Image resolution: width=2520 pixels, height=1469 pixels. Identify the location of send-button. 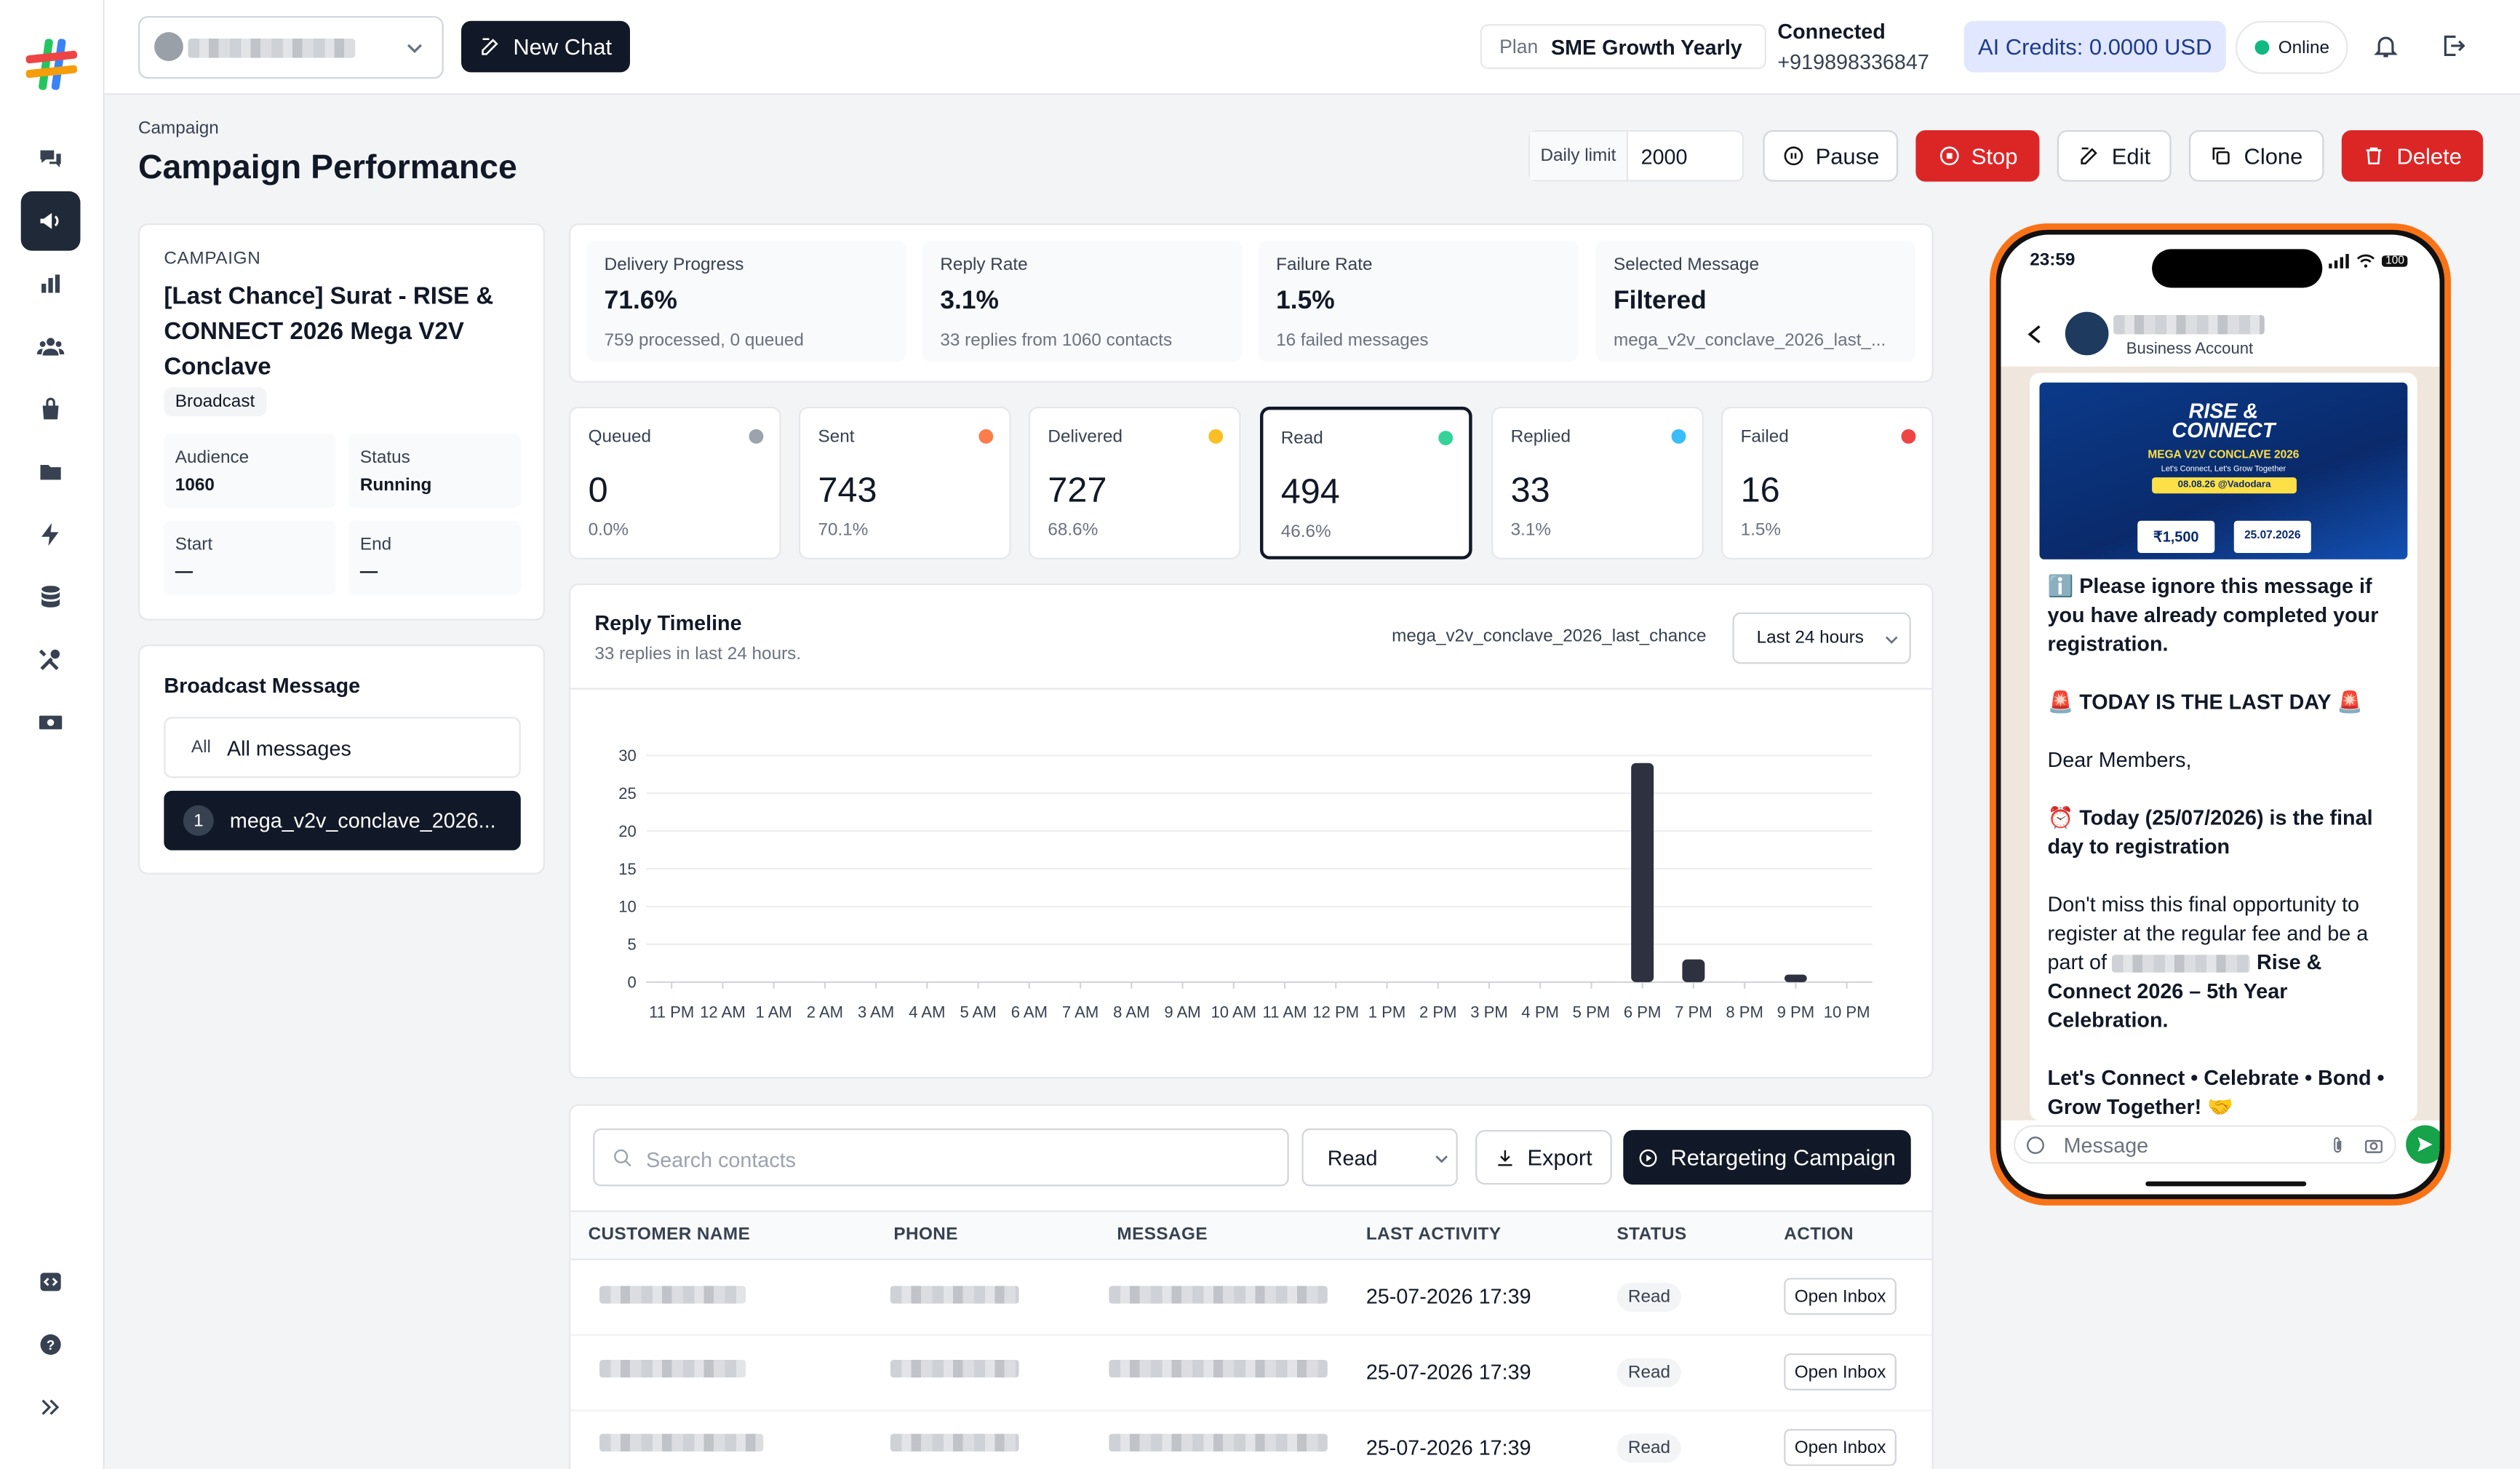
(2423, 1144).